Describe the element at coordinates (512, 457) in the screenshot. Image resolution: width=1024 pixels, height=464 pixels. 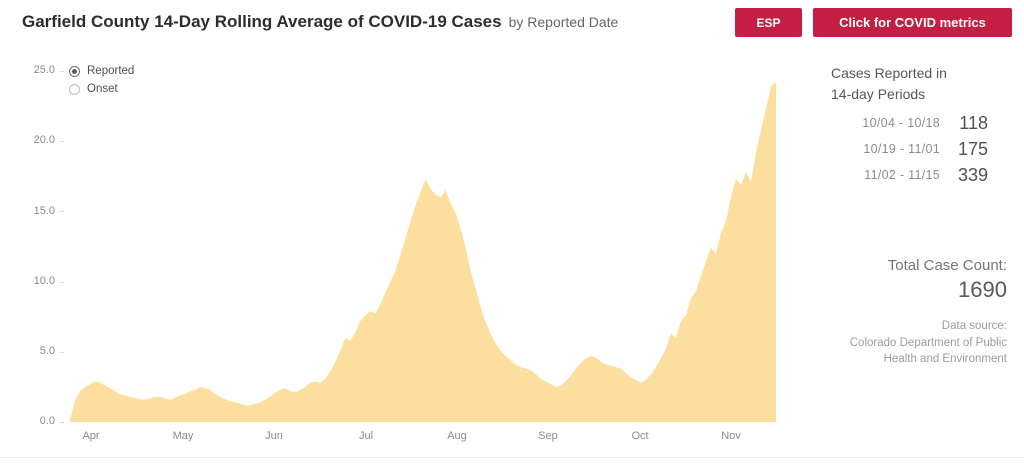
I see `bottom-divider` at that location.